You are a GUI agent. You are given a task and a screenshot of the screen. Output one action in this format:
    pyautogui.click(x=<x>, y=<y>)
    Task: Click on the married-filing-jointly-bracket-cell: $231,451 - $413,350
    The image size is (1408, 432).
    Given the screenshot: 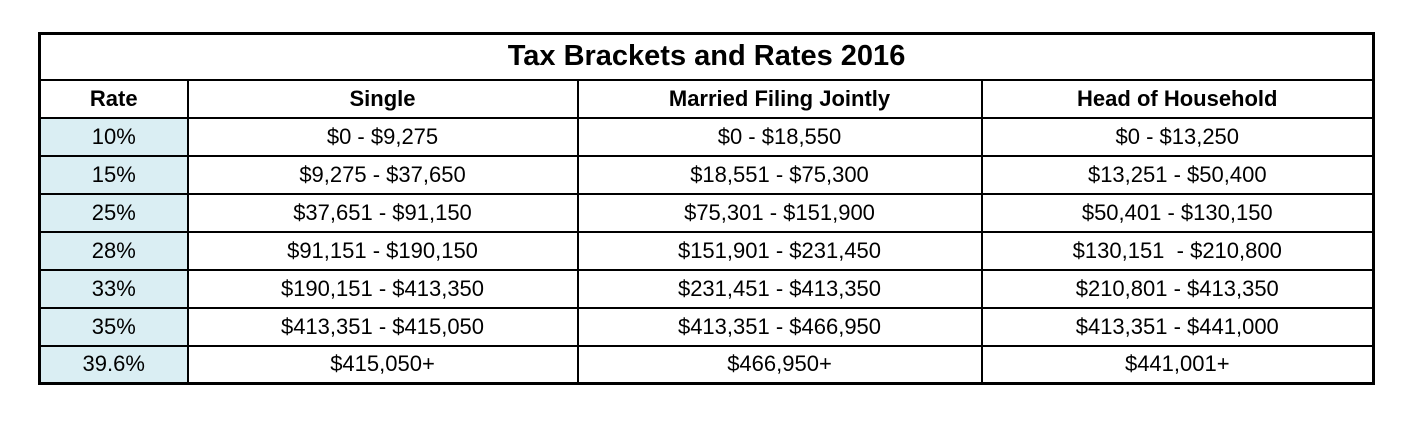 What is the action you would take?
    pyautogui.click(x=779, y=288)
    